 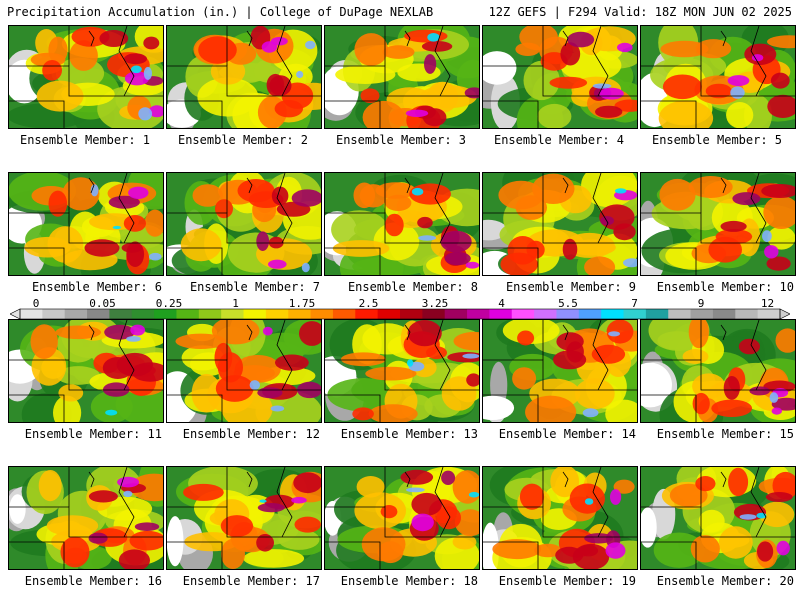 I want to click on ensemble-member-label: Ensemble Member: 11, so click(x=93, y=434).